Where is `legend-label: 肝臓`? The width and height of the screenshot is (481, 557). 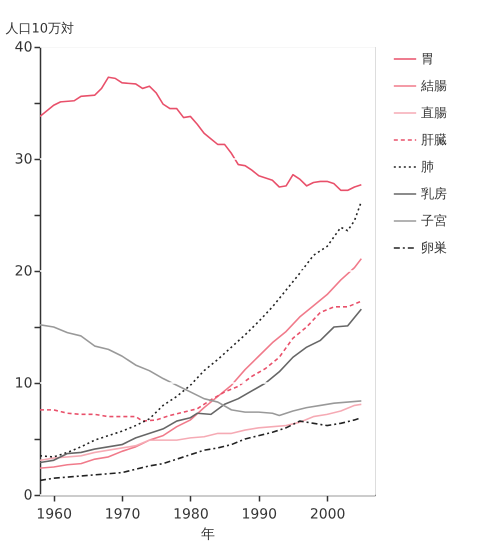
legend-label: 肝臓 is located at coordinates (434, 140).